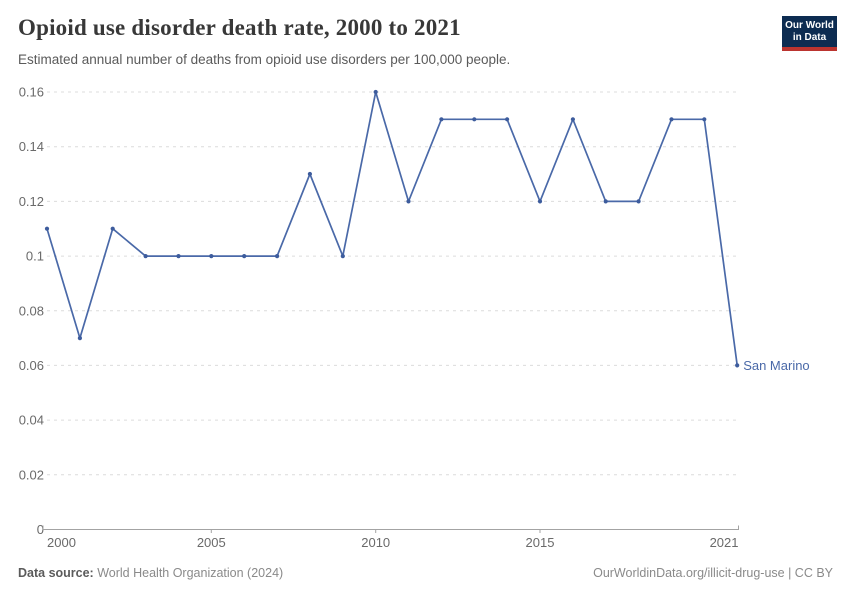  Describe the element at coordinates (31, 146) in the screenshot. I see `y-axis-tick-label: 0.14` at that location.